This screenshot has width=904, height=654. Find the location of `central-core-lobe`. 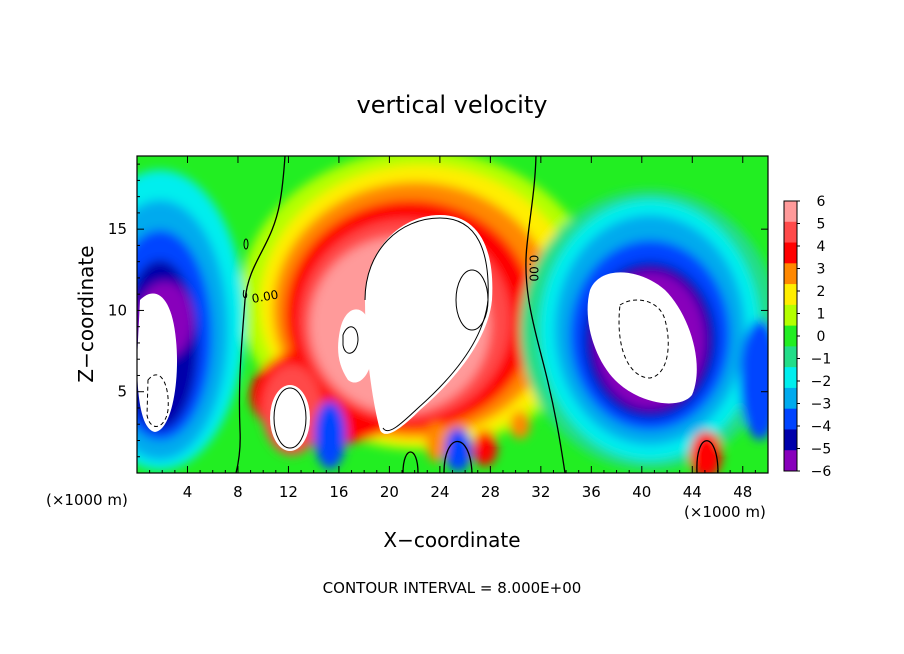

central-core-lobe is located at coordinates (356, 346).